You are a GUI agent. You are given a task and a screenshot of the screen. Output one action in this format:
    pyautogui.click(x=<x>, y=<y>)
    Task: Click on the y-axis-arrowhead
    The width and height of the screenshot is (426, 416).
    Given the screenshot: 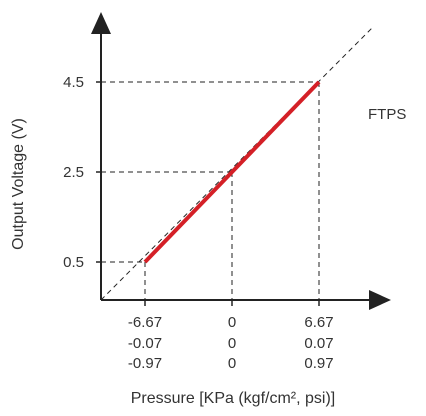 What is the action you would take?
    pyautogui.click(x=101, y=23)
    